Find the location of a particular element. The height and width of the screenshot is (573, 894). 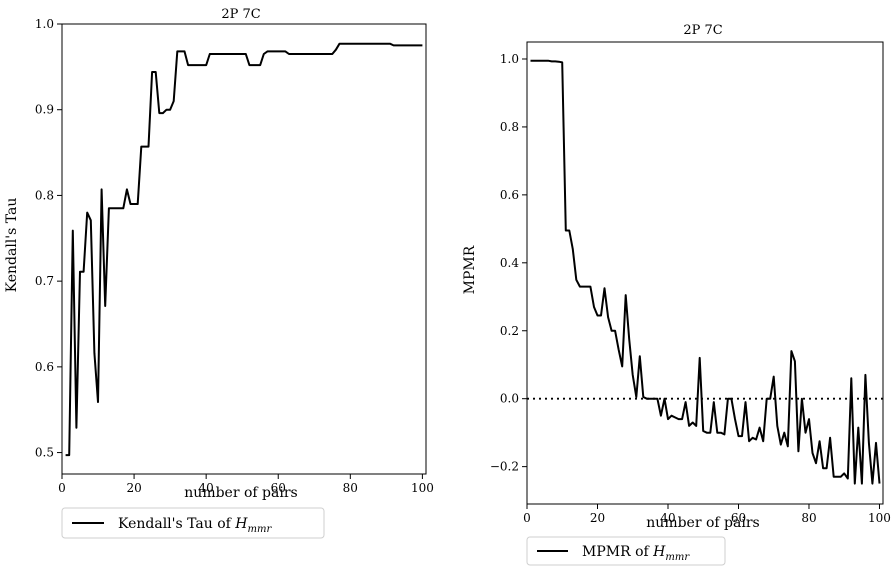

y-axis-label: MPMR is located at coordinates (470, 269).